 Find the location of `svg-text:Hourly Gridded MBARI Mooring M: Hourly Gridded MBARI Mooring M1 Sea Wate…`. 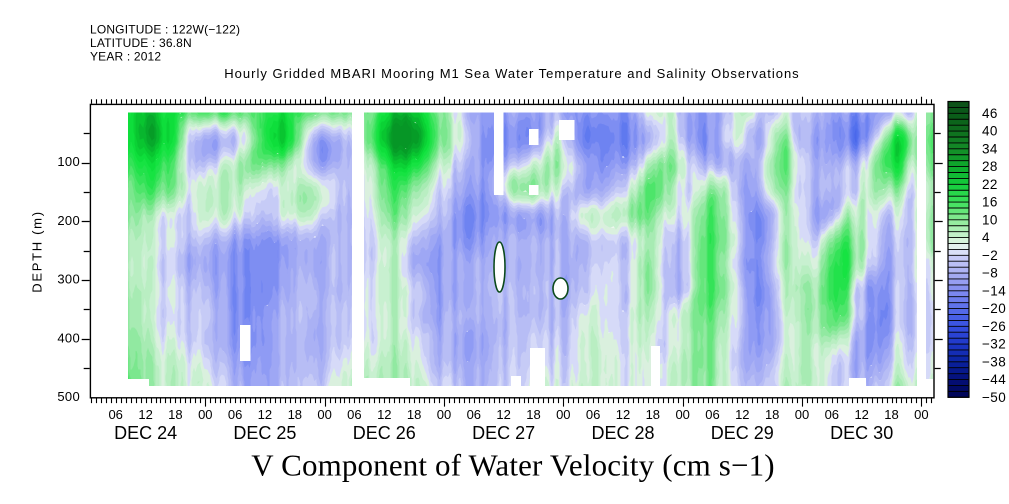

svg-text:Hourly Gridded MBARI Mooring M: Hourly Gridded MBARI Mooring M1 Sea Wate… is located at coordinates (511, 73).